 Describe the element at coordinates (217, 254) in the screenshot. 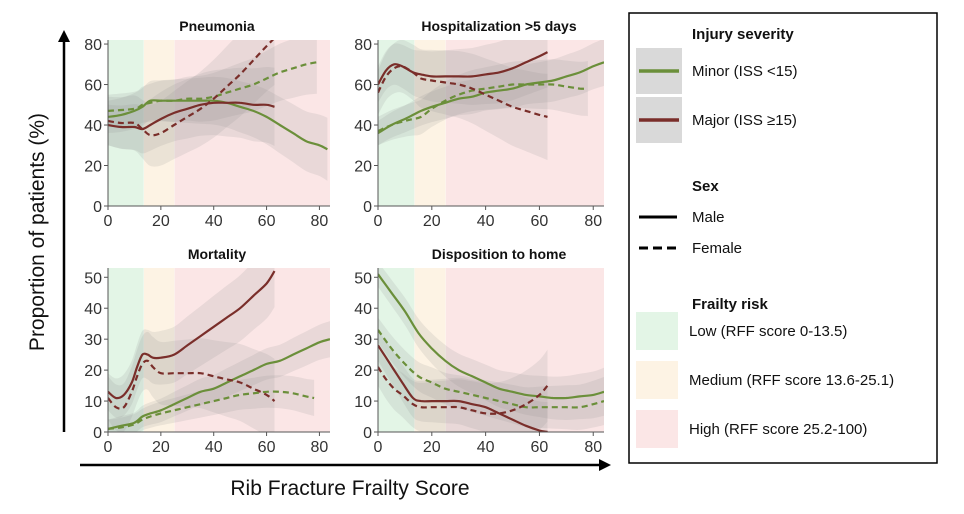

I see `panel-title: Mortality` at that location.